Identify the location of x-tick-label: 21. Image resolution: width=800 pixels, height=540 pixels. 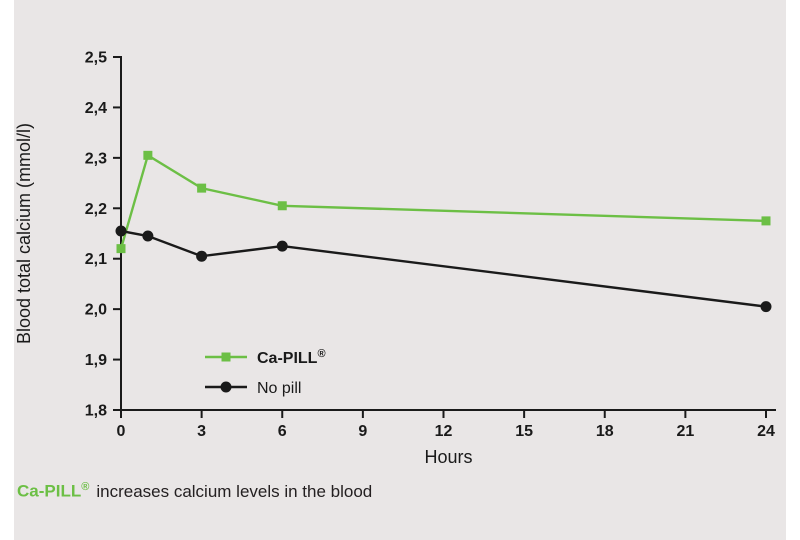
(685, 431).